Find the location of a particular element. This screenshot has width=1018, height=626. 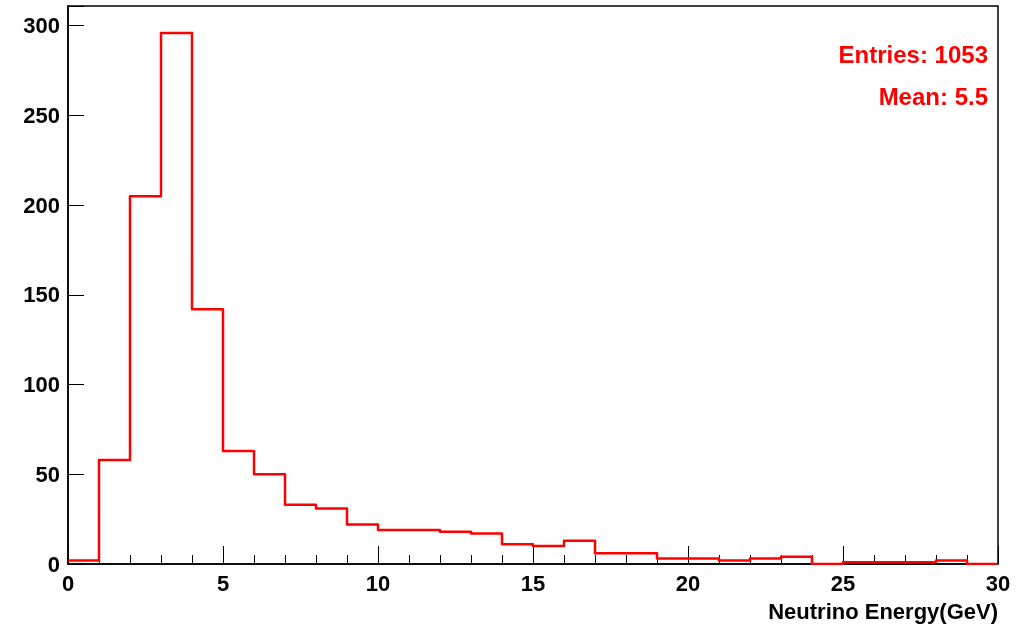

annotation: Mean: 5.5 is located at coordinates (933, 96).